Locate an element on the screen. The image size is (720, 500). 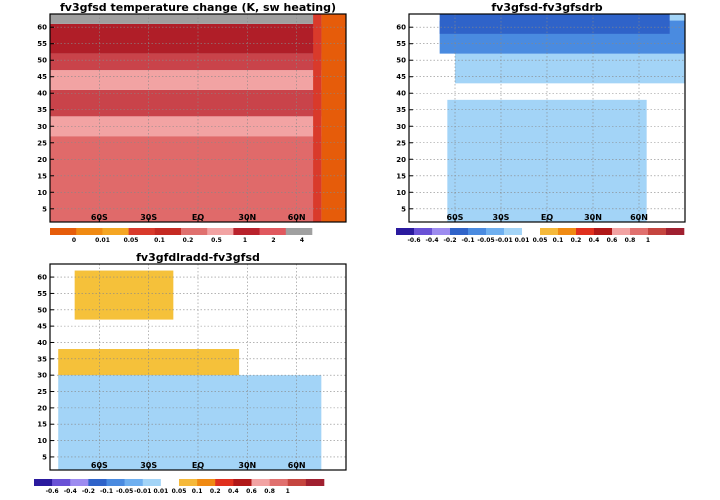
colorbar-label: 4 is located at coordinates (302, 240).